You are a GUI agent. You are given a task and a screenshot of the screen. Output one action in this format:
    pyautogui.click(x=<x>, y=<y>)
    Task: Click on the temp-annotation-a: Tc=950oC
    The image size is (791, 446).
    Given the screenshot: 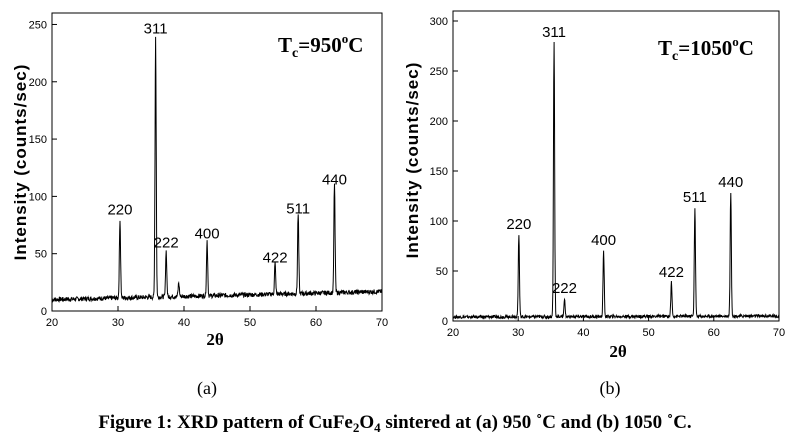 What is the action you would take?
    pyautogui.click(x=320, y=46)
    